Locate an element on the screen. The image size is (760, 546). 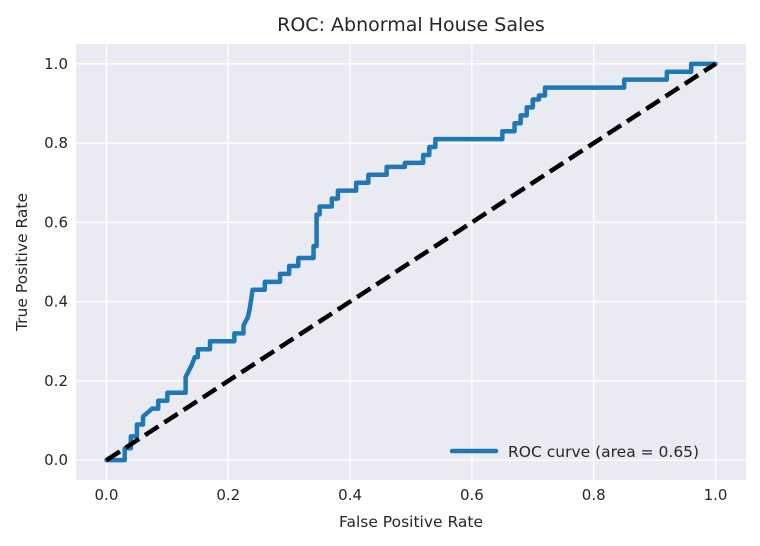
x-tick-label: 0.8 is located at coordinates (594, 495).